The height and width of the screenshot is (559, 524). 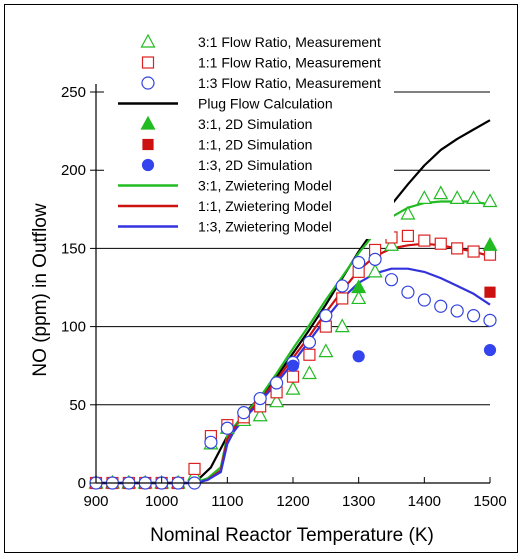 What do you see at coordinates (289, 42) in the screenshot?
I see `legend-label: 3:1 Flow Ratio, Measurement` at bounding box center [289, 42].